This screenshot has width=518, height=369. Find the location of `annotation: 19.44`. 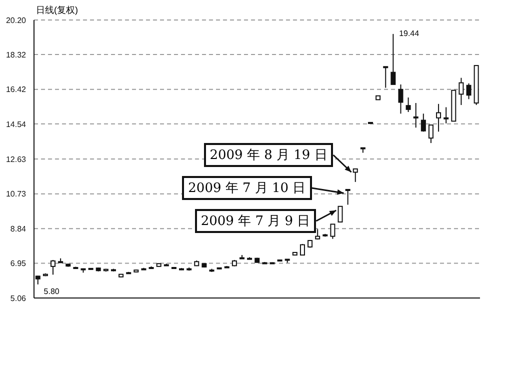

annotation: 19.44 is located at coordinates (409, 33).